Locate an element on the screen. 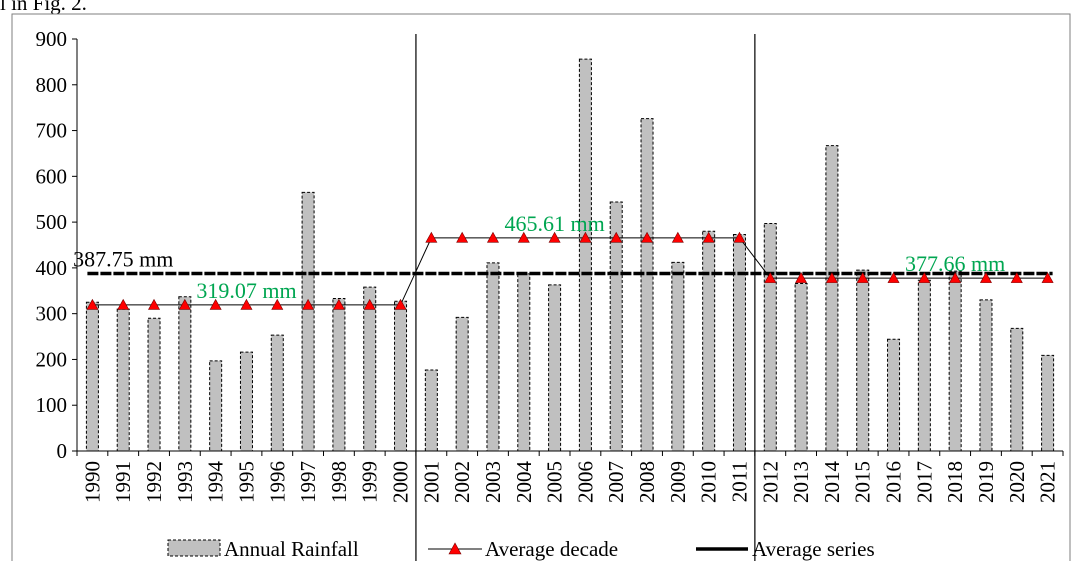 The height and width of the screenshot is (561, 1073). decade-marker-1992 is located at coordinates (154, 304).